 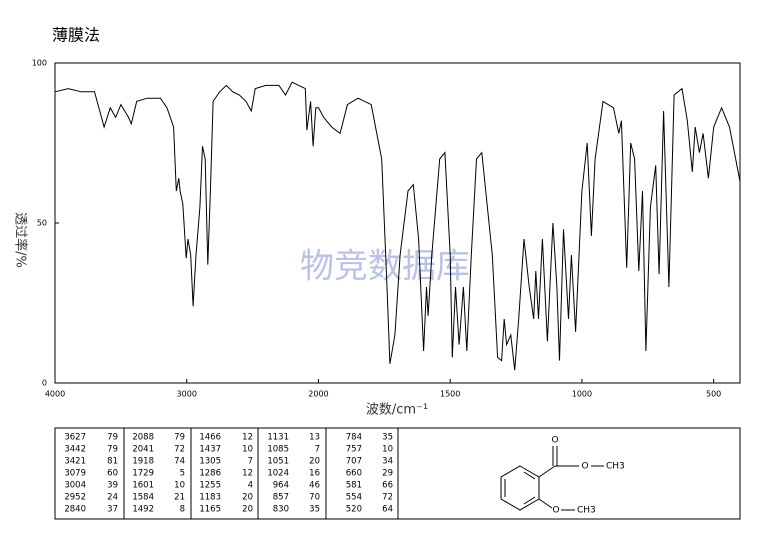 I want to click on table-cell: 1492, so click(x=143, y=510).